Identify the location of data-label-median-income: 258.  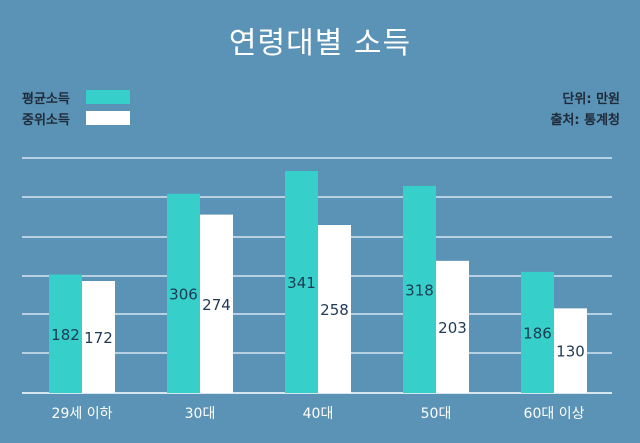
(334, 310).